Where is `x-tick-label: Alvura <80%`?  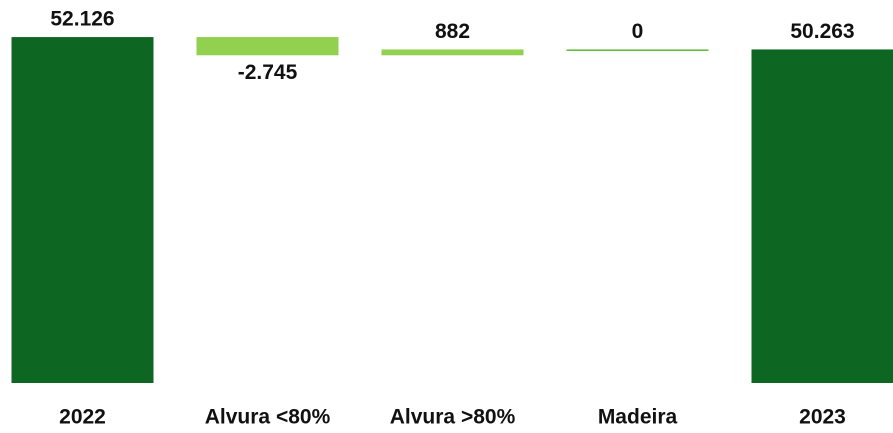 x-tick-label: Alvura <80% is located at coordinates (268, 417).